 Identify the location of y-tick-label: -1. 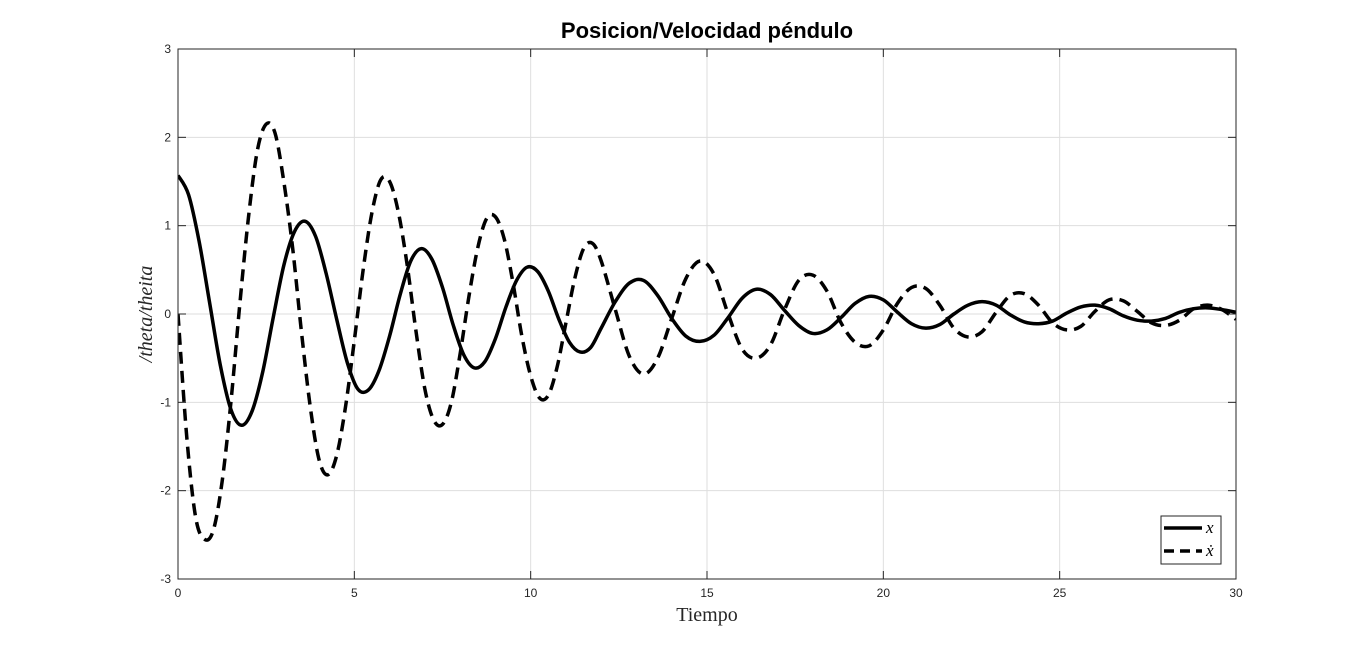
(165, 402).